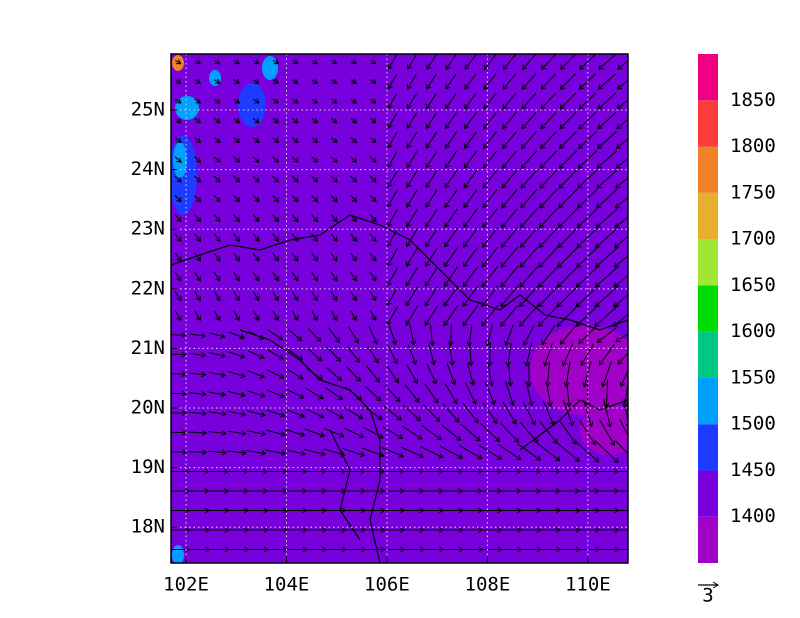  I want to click on colorbar-label: 1550, so click(753, 377).